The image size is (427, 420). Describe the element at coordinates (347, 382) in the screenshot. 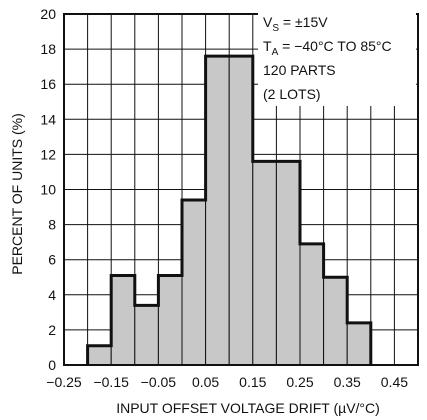

I see `x-tick-label: 0.35` at that location.